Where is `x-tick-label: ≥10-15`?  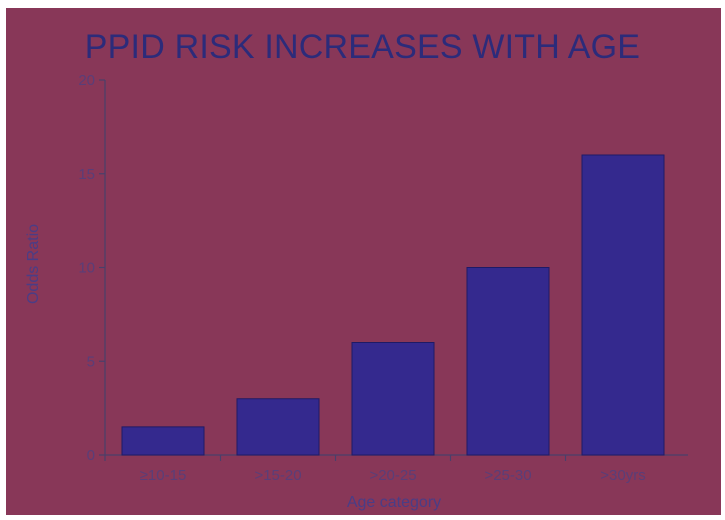 x-tick-label: ≥10-15 is located at coordinates (163, 475).